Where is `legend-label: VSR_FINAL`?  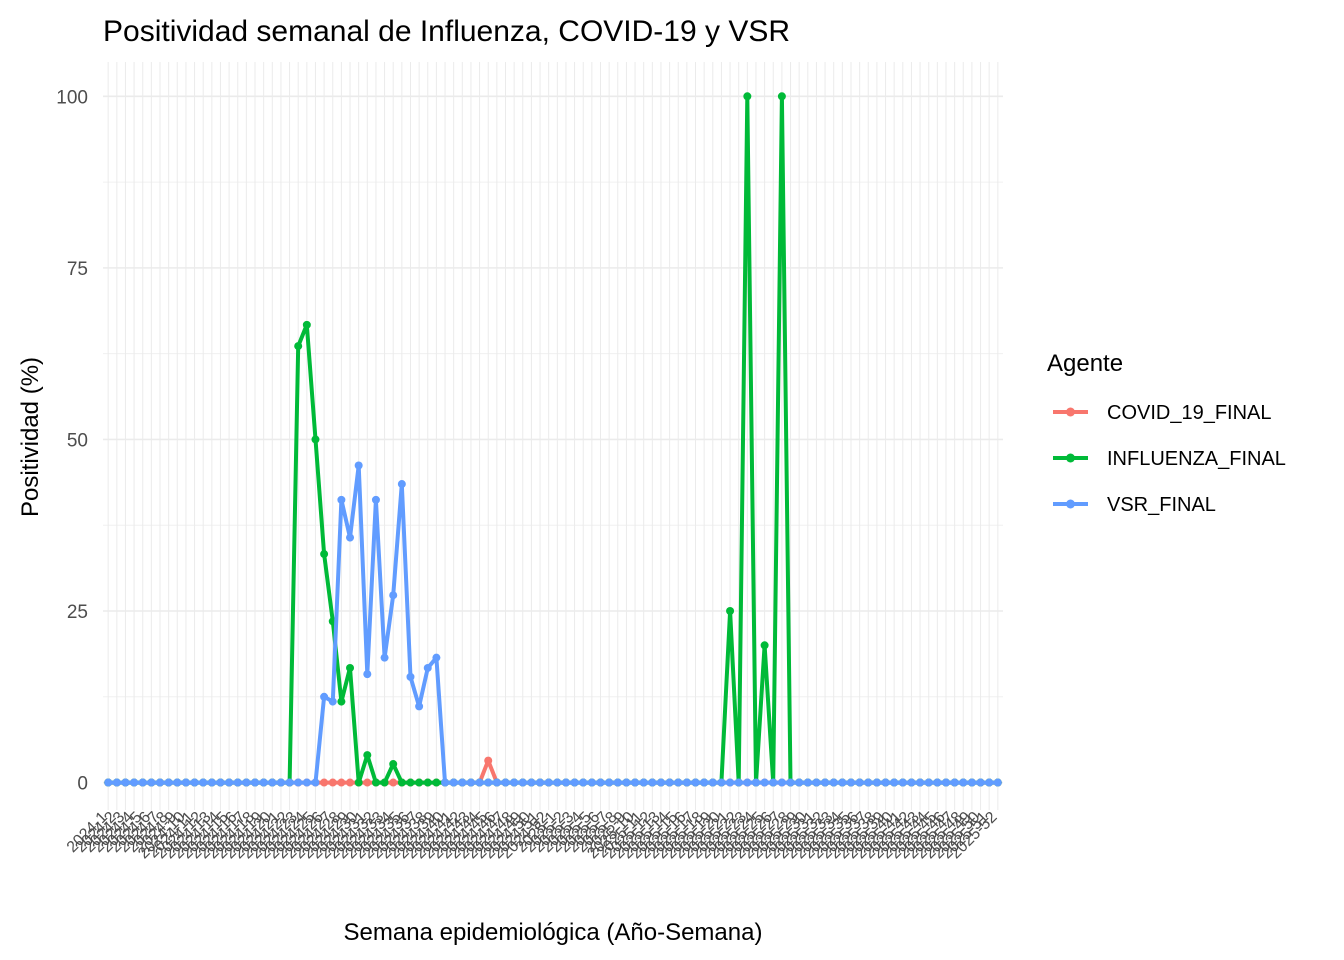 legend-label: VSR_FINAL is located at coordinates (1161, 505).